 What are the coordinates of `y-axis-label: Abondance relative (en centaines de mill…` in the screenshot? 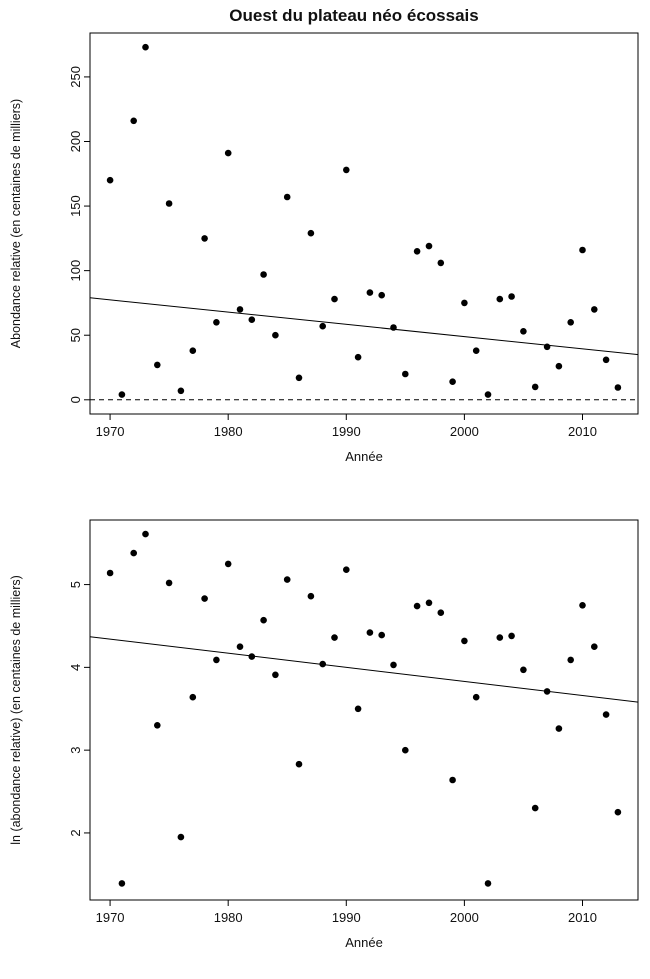 It's located at (16, 223).